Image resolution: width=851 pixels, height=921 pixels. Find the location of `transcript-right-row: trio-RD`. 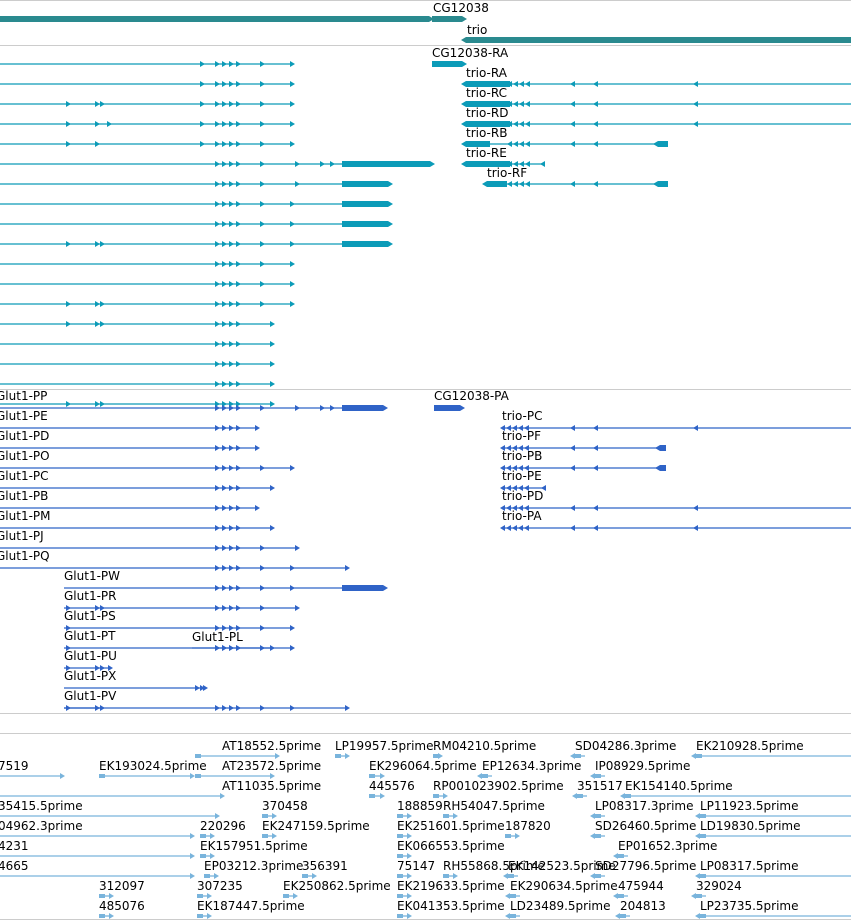

transcript-right-row: trio-RD is located at coordinates (656, 116).